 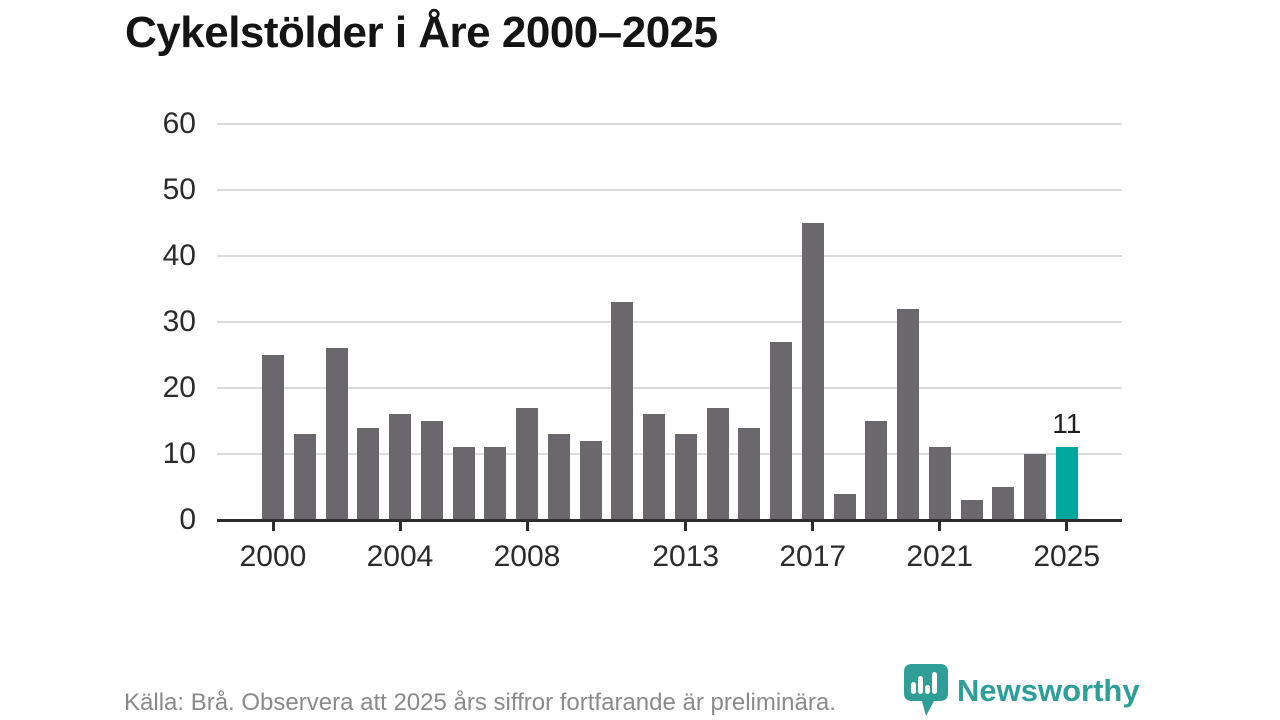 I want to click on bar-2002, so click(x=336, y=434).